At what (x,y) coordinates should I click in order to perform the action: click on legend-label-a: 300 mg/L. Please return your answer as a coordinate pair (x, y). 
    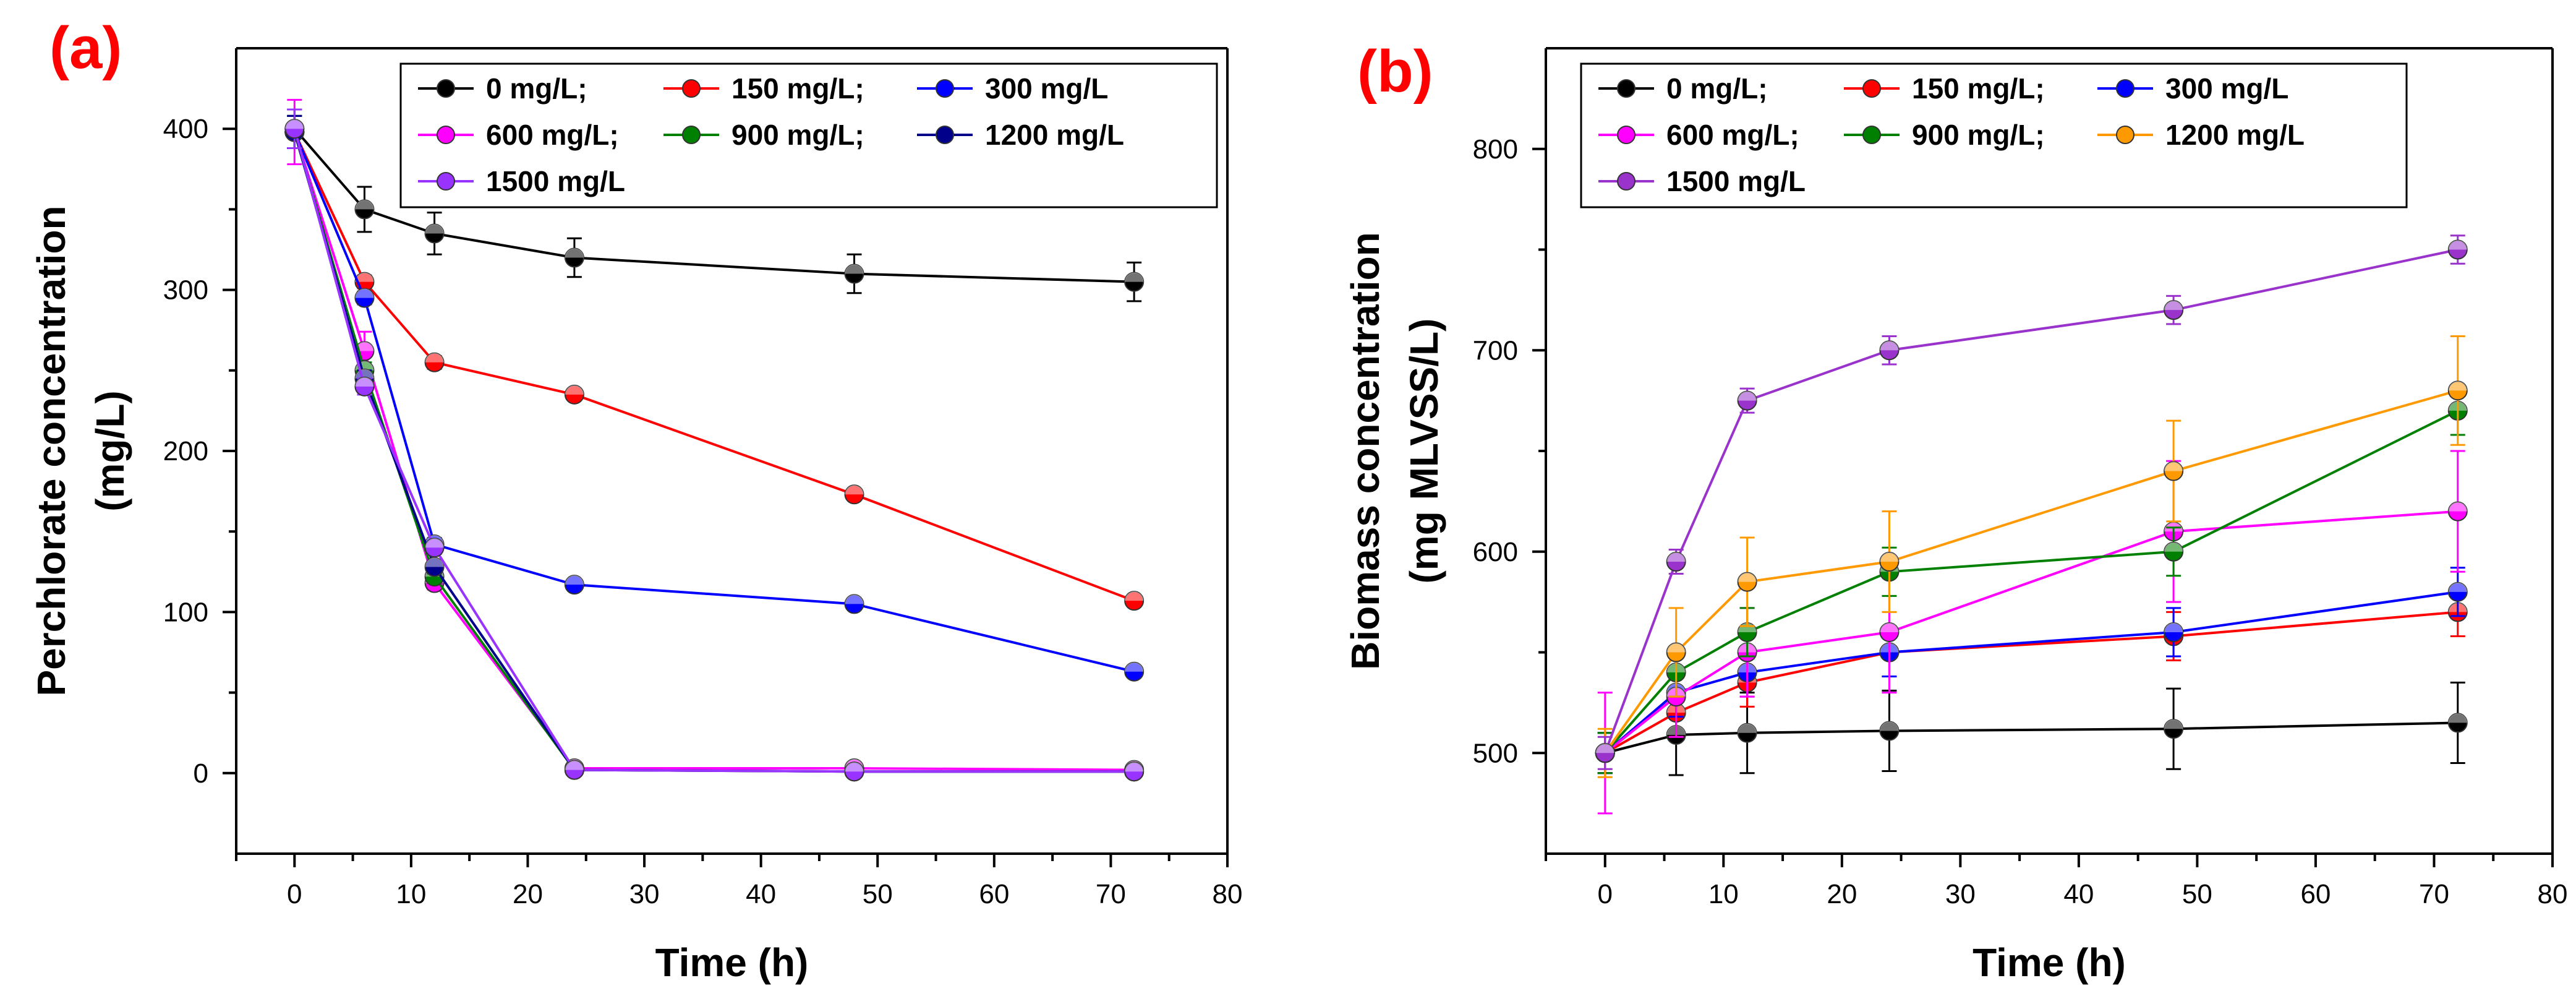
    Looking at the image, I should click on (1046, 88).